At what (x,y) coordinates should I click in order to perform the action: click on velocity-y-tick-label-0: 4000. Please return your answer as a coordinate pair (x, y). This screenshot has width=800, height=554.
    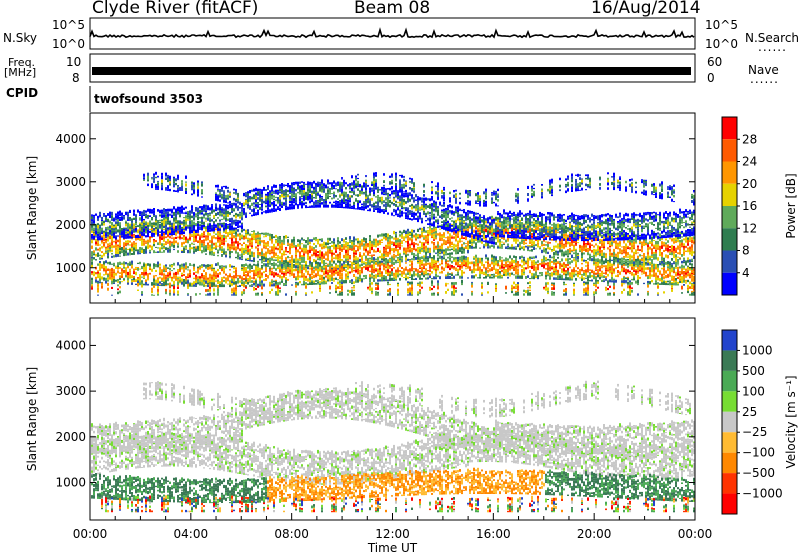
    Looking at the image, I should click on (70, 345).